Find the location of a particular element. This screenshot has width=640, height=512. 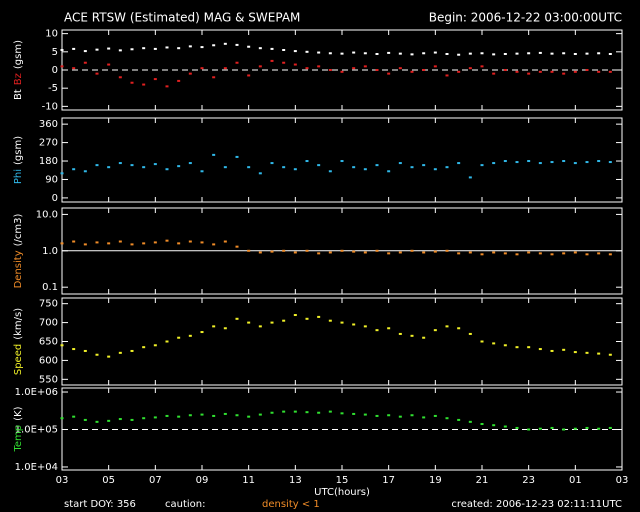

x-tick-label: 19 is located at coordinates (435, 480).